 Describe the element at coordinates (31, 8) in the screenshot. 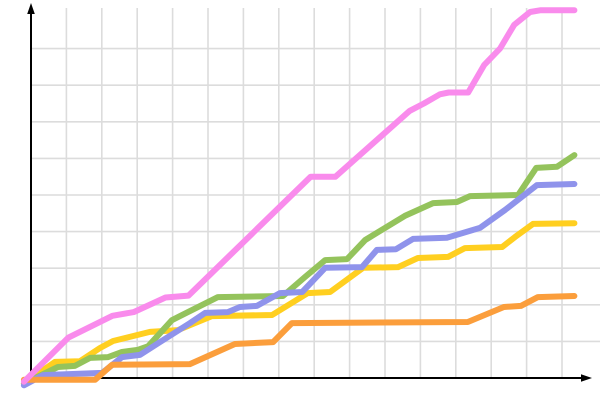

I see `y-axis-arrow-icon` at that location.